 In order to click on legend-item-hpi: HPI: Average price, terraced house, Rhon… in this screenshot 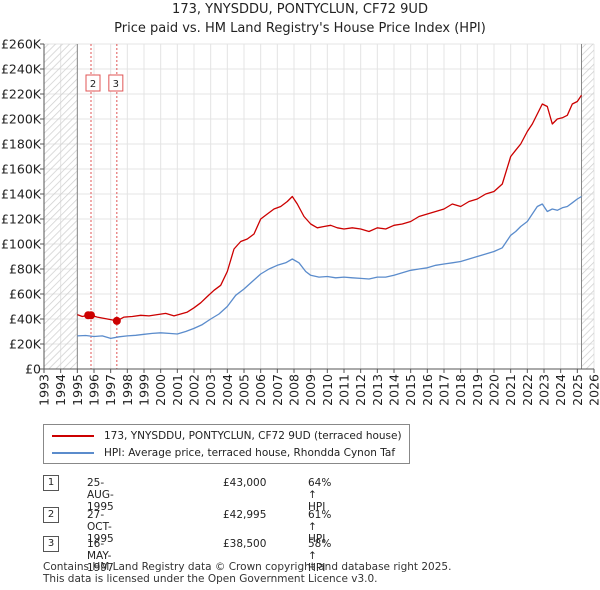, I will do `click(223, 453)`.